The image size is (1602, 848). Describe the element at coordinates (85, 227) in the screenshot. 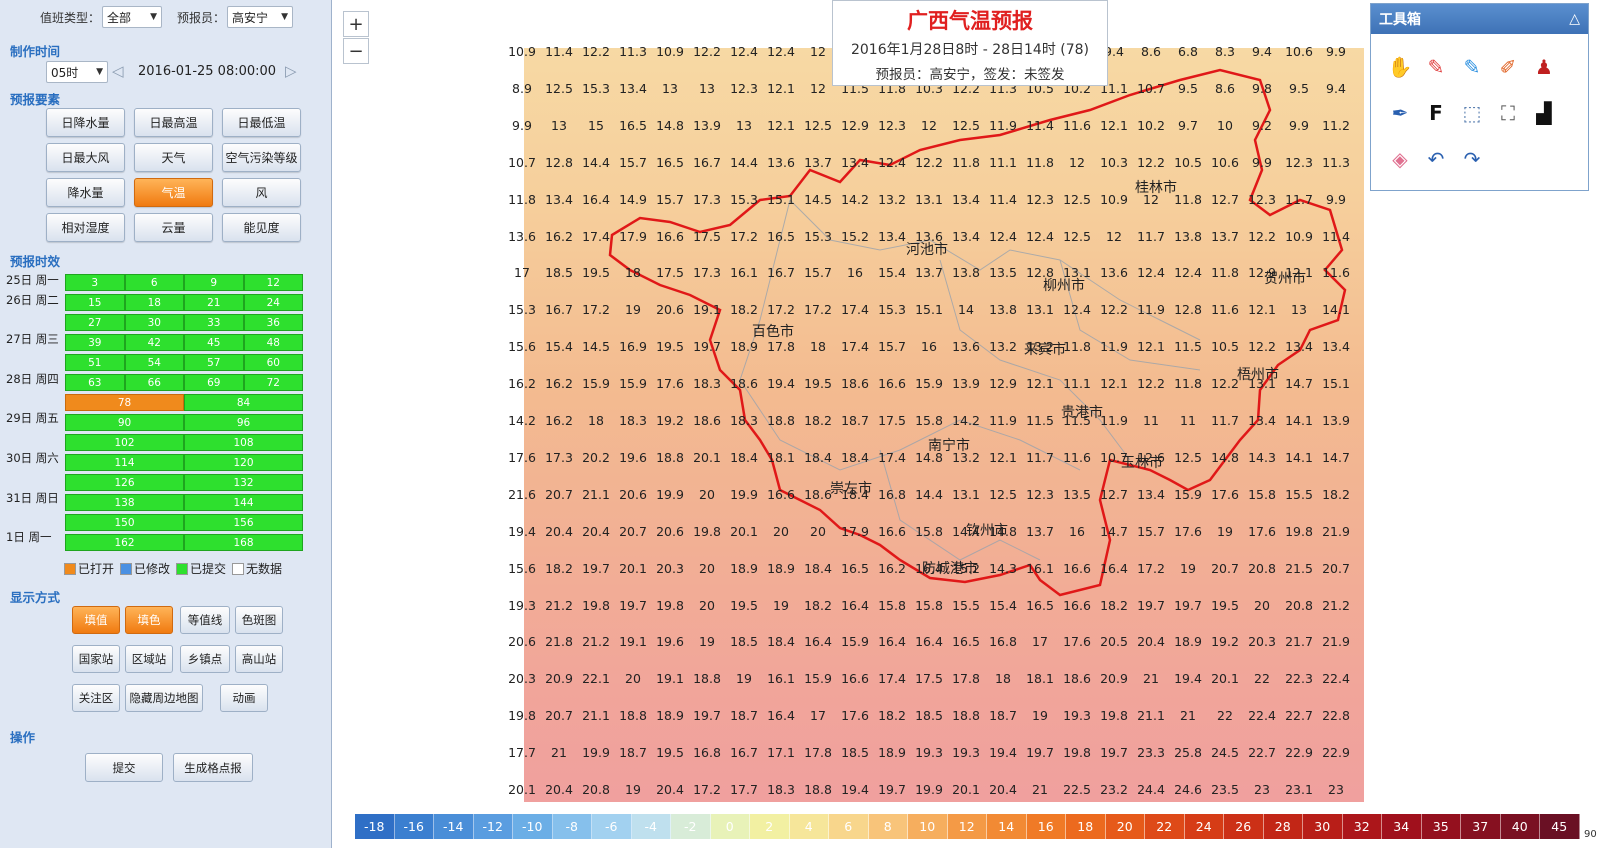

I see `element-button-9: 相对湿度` at that location.